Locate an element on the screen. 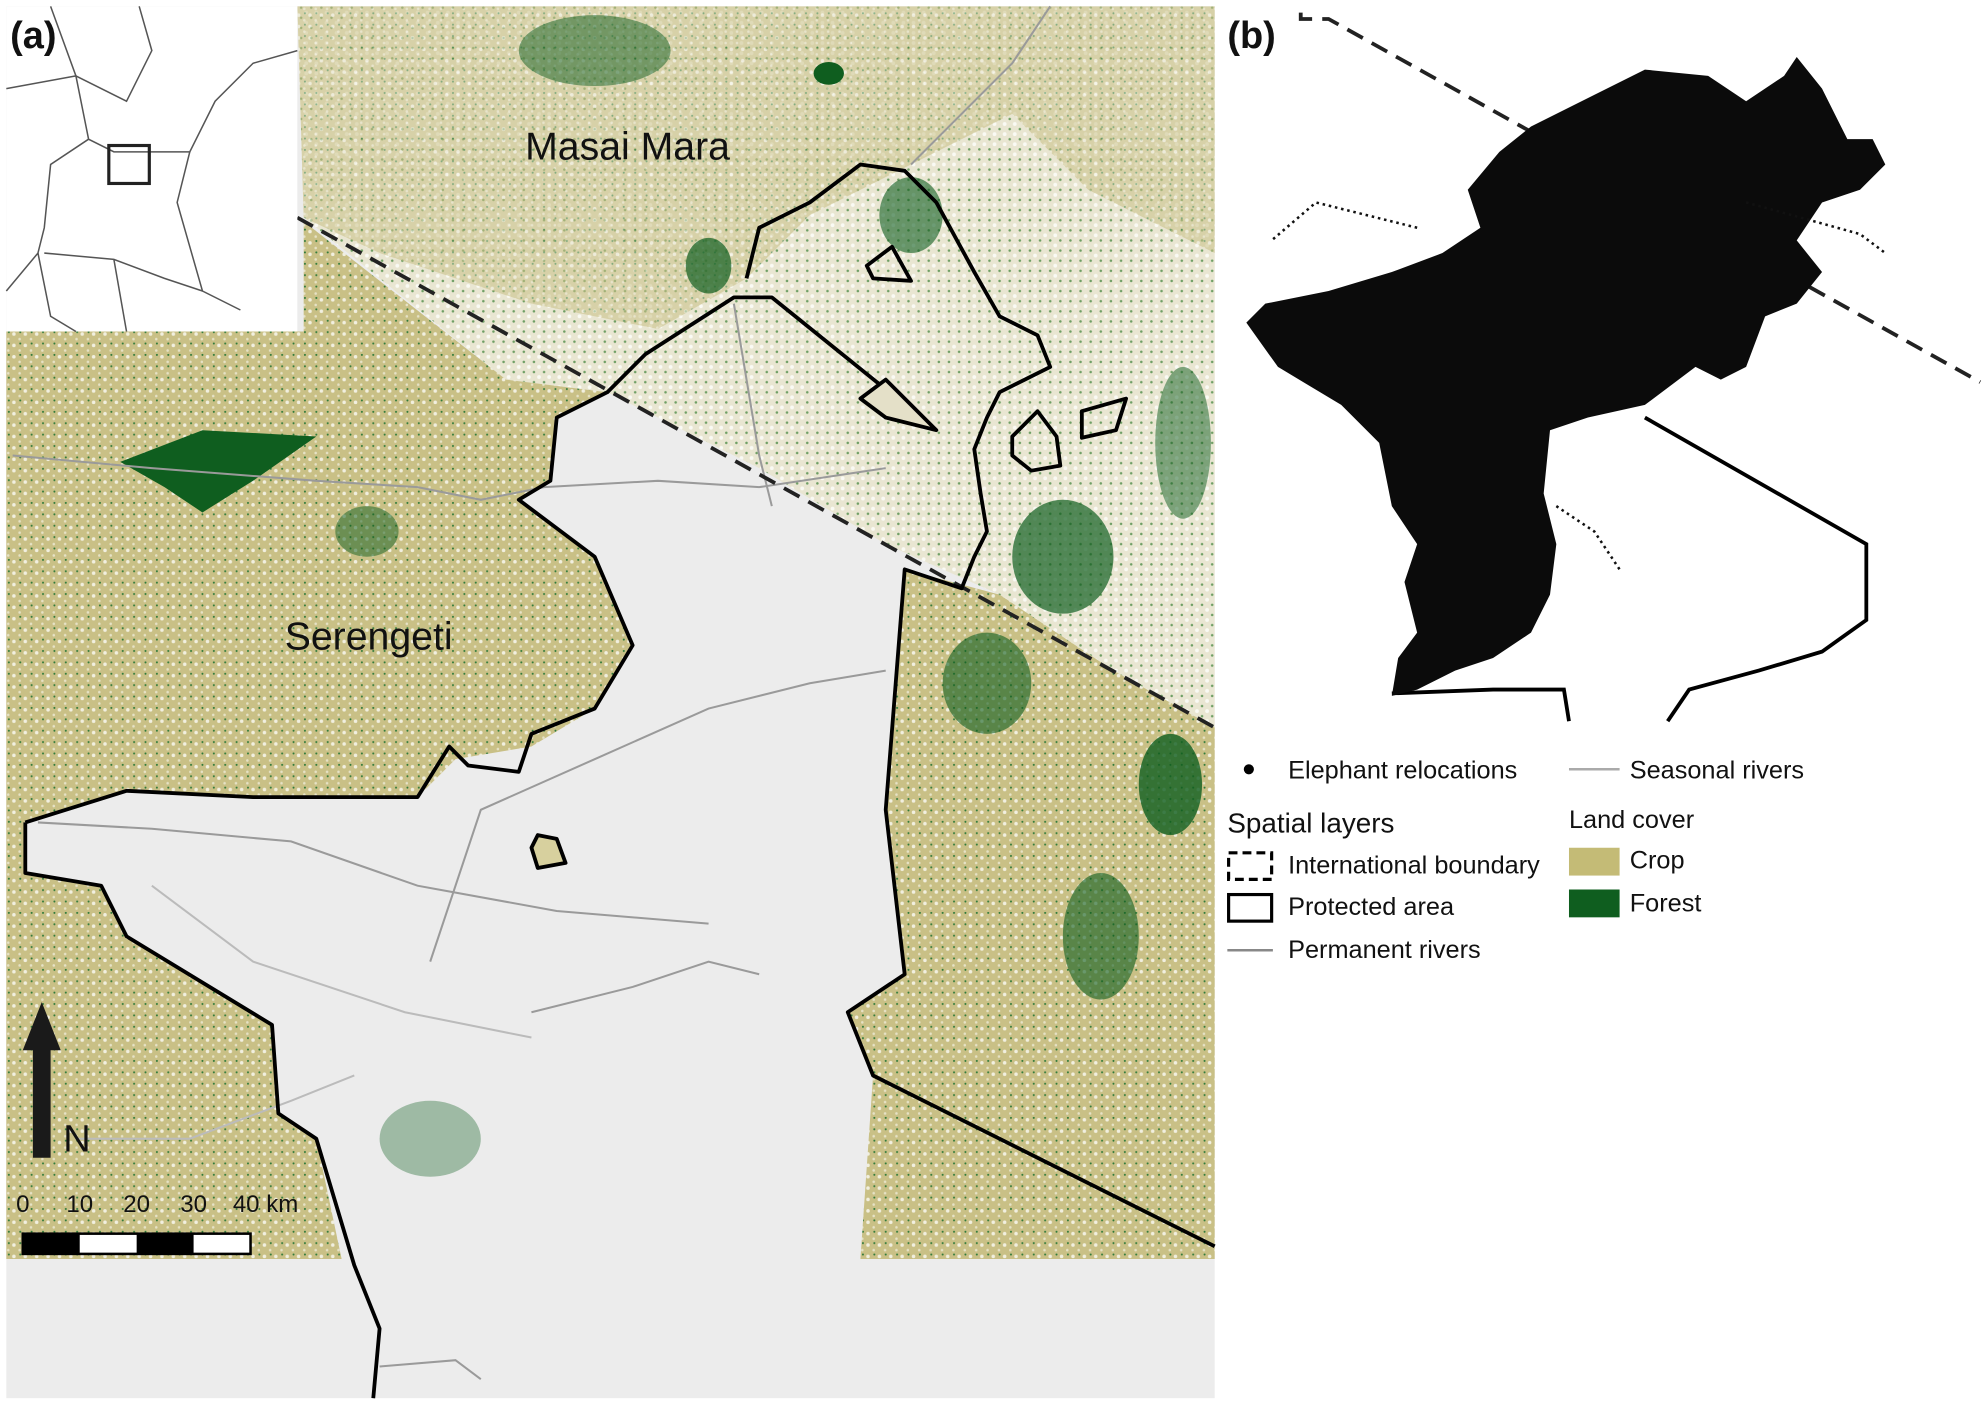  inset-map is located at coordinates (152, 169).